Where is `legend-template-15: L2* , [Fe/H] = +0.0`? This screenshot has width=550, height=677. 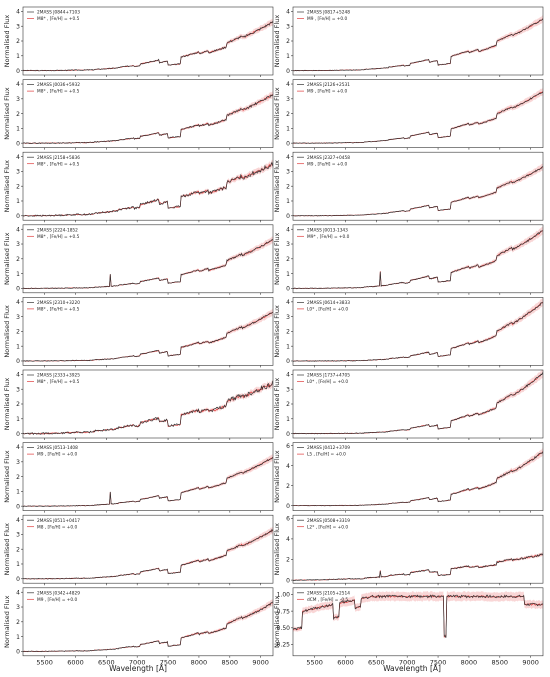 legend-template-15: L2* , [Fe/H] = +0.0 is located at coordinates (327, 527).